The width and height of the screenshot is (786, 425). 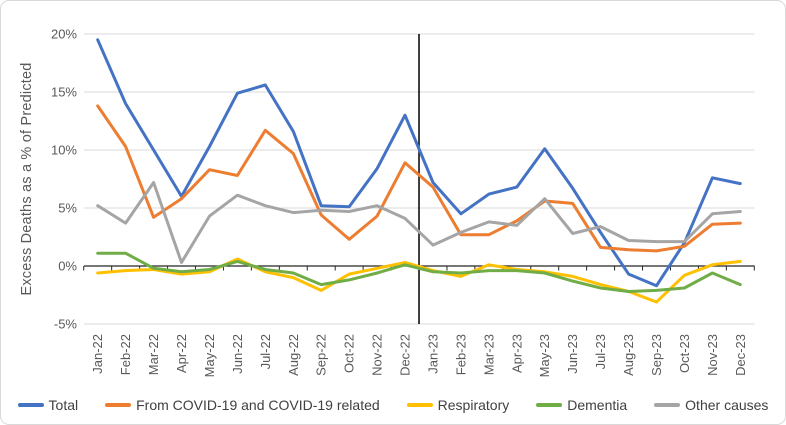 I want to click on series-line-respiratory, so click(x=419, y=280).